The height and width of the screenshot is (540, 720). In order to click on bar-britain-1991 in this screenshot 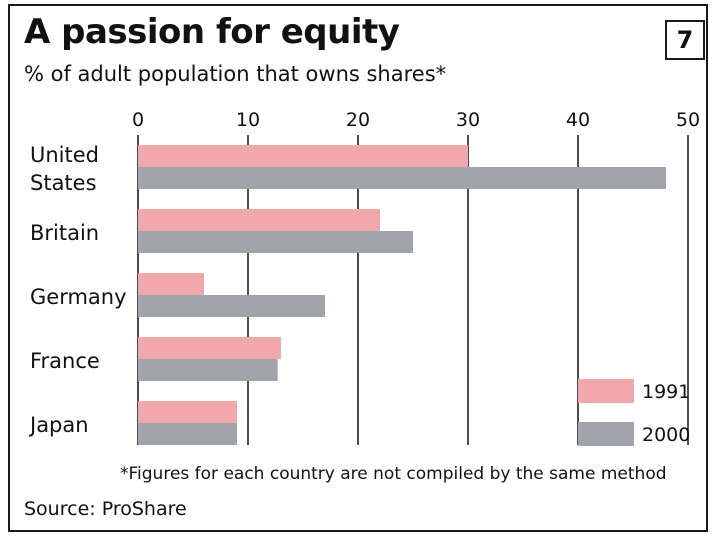, I will do `click(259, 220)`.